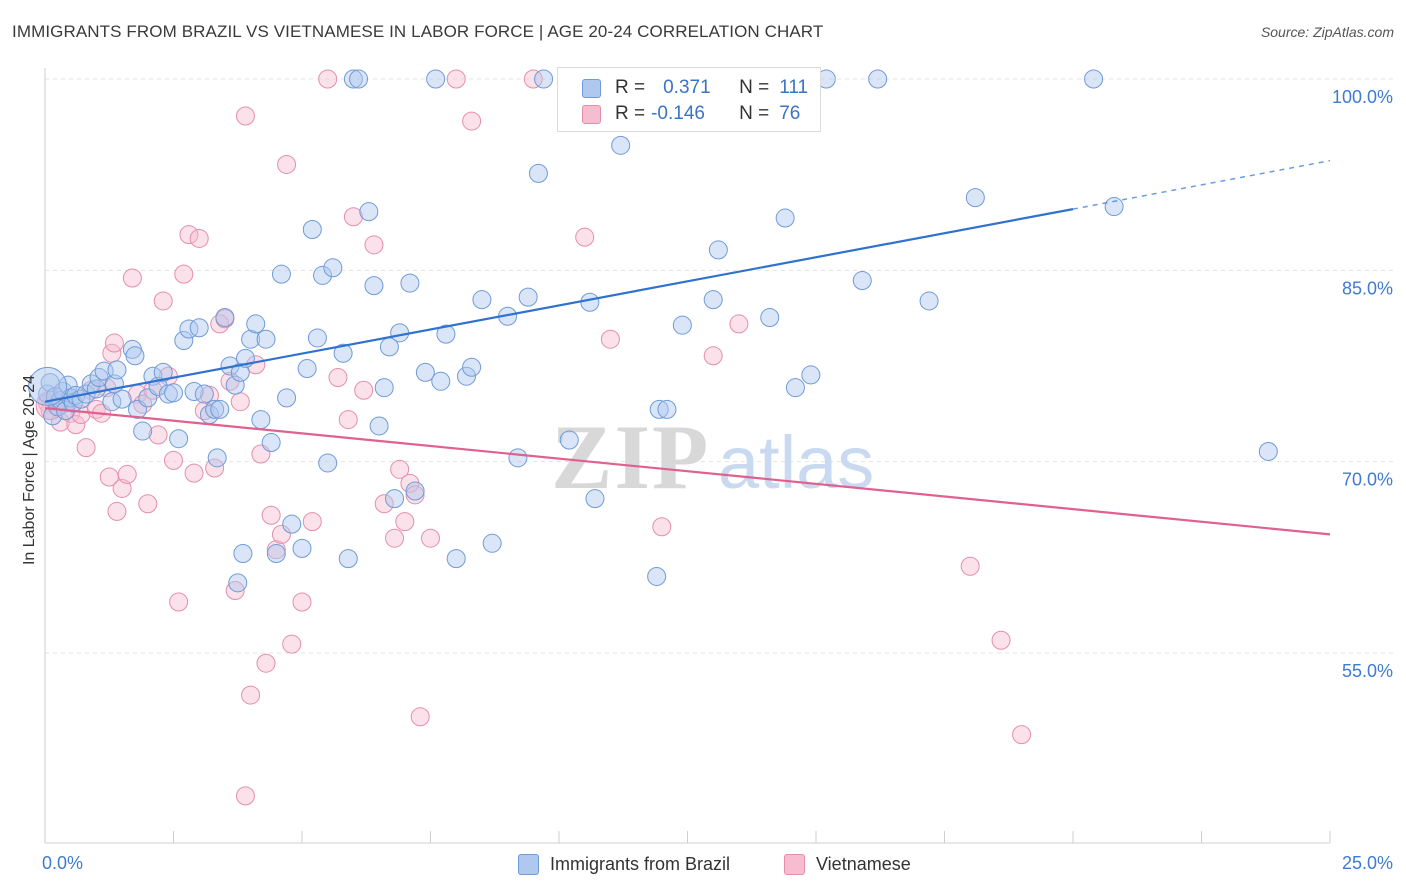 The image size is (1406, 892). Describe the element at coordinates (790, 113) in the screenshot. I see `legend-n-value: 76` at that location.